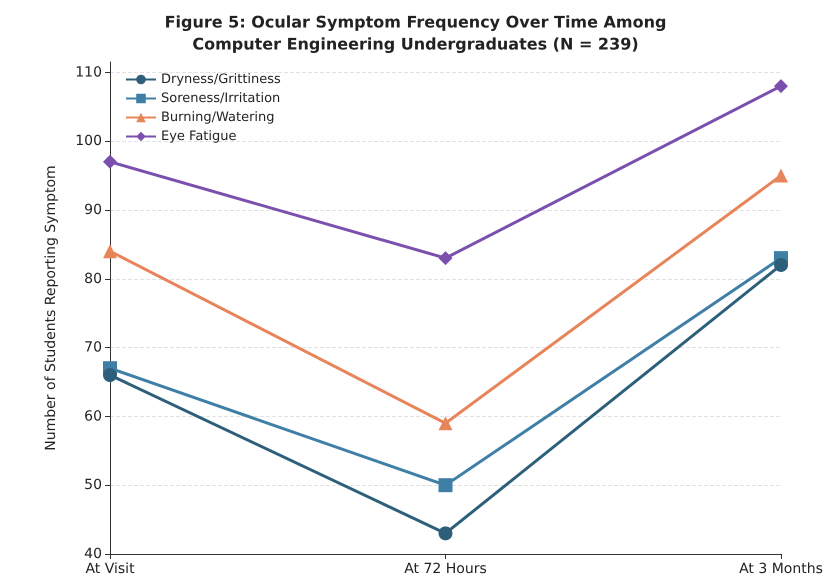 The width and height of the screenshot is (831, 586). What do you see at coordinates (93, 416) in the screenshot?
I see `y-tick-label: 60` at bounding box center [93, 416].